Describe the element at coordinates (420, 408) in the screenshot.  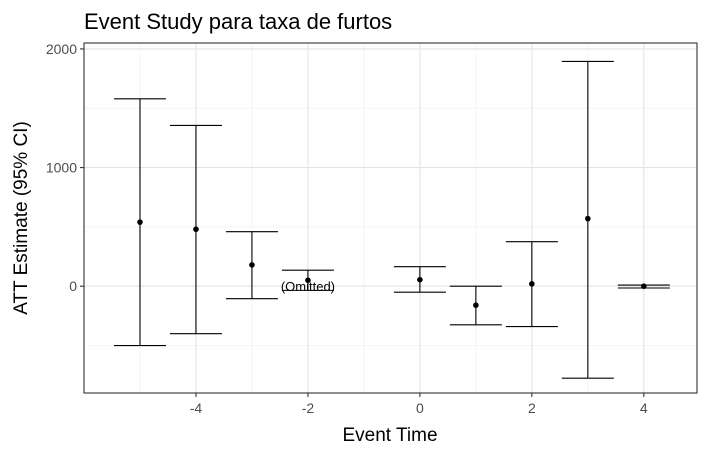
I see `x-tick-label: 0` at that location.